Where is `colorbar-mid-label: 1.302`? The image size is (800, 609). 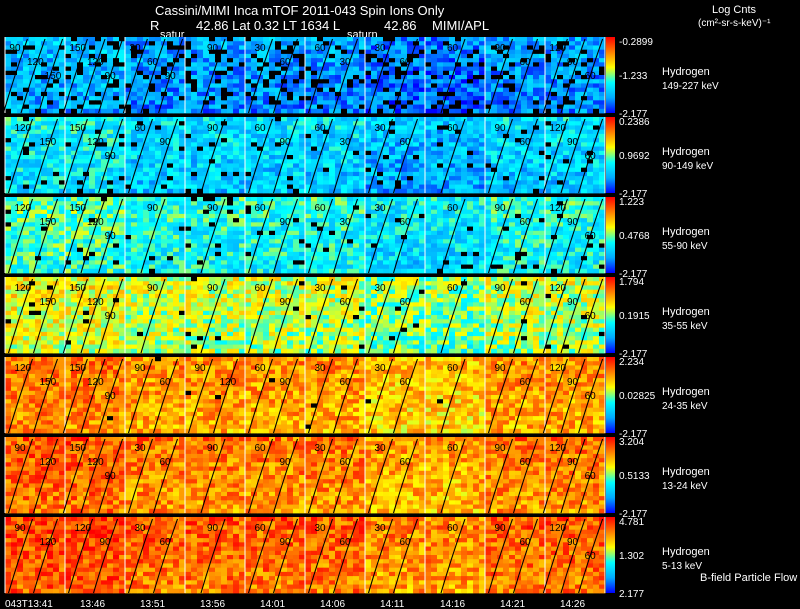
colorbar-mid-label: 1.302 is located at coordinates (631, 556).